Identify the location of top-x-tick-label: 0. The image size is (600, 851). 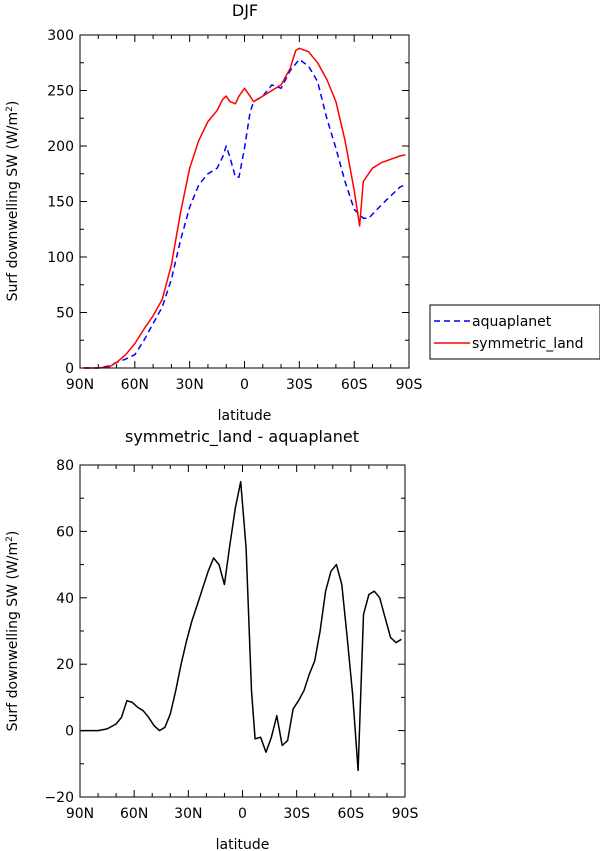
(244, 385).